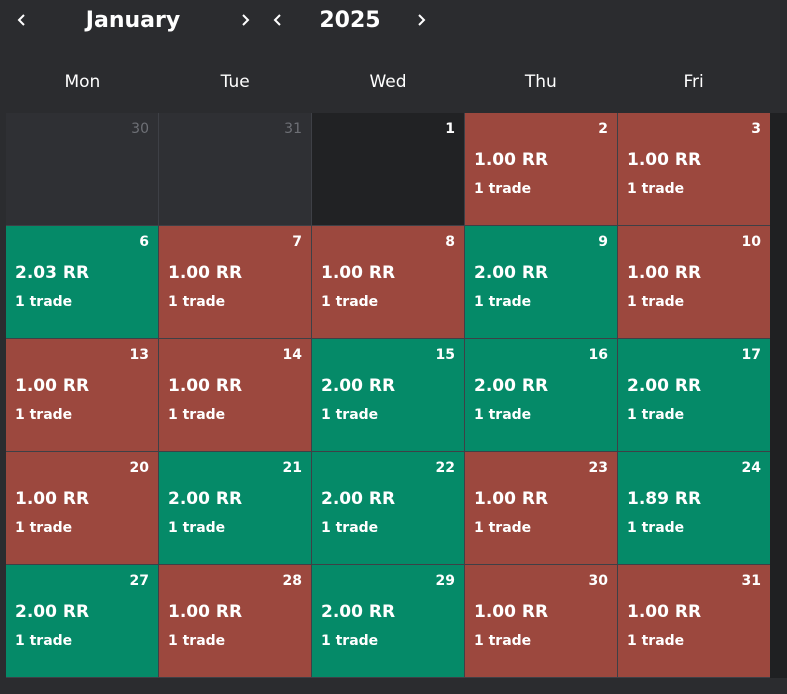  Describe the element at coordinates (278, 20) in the screenshot. I see `prev-year-button` at that location.